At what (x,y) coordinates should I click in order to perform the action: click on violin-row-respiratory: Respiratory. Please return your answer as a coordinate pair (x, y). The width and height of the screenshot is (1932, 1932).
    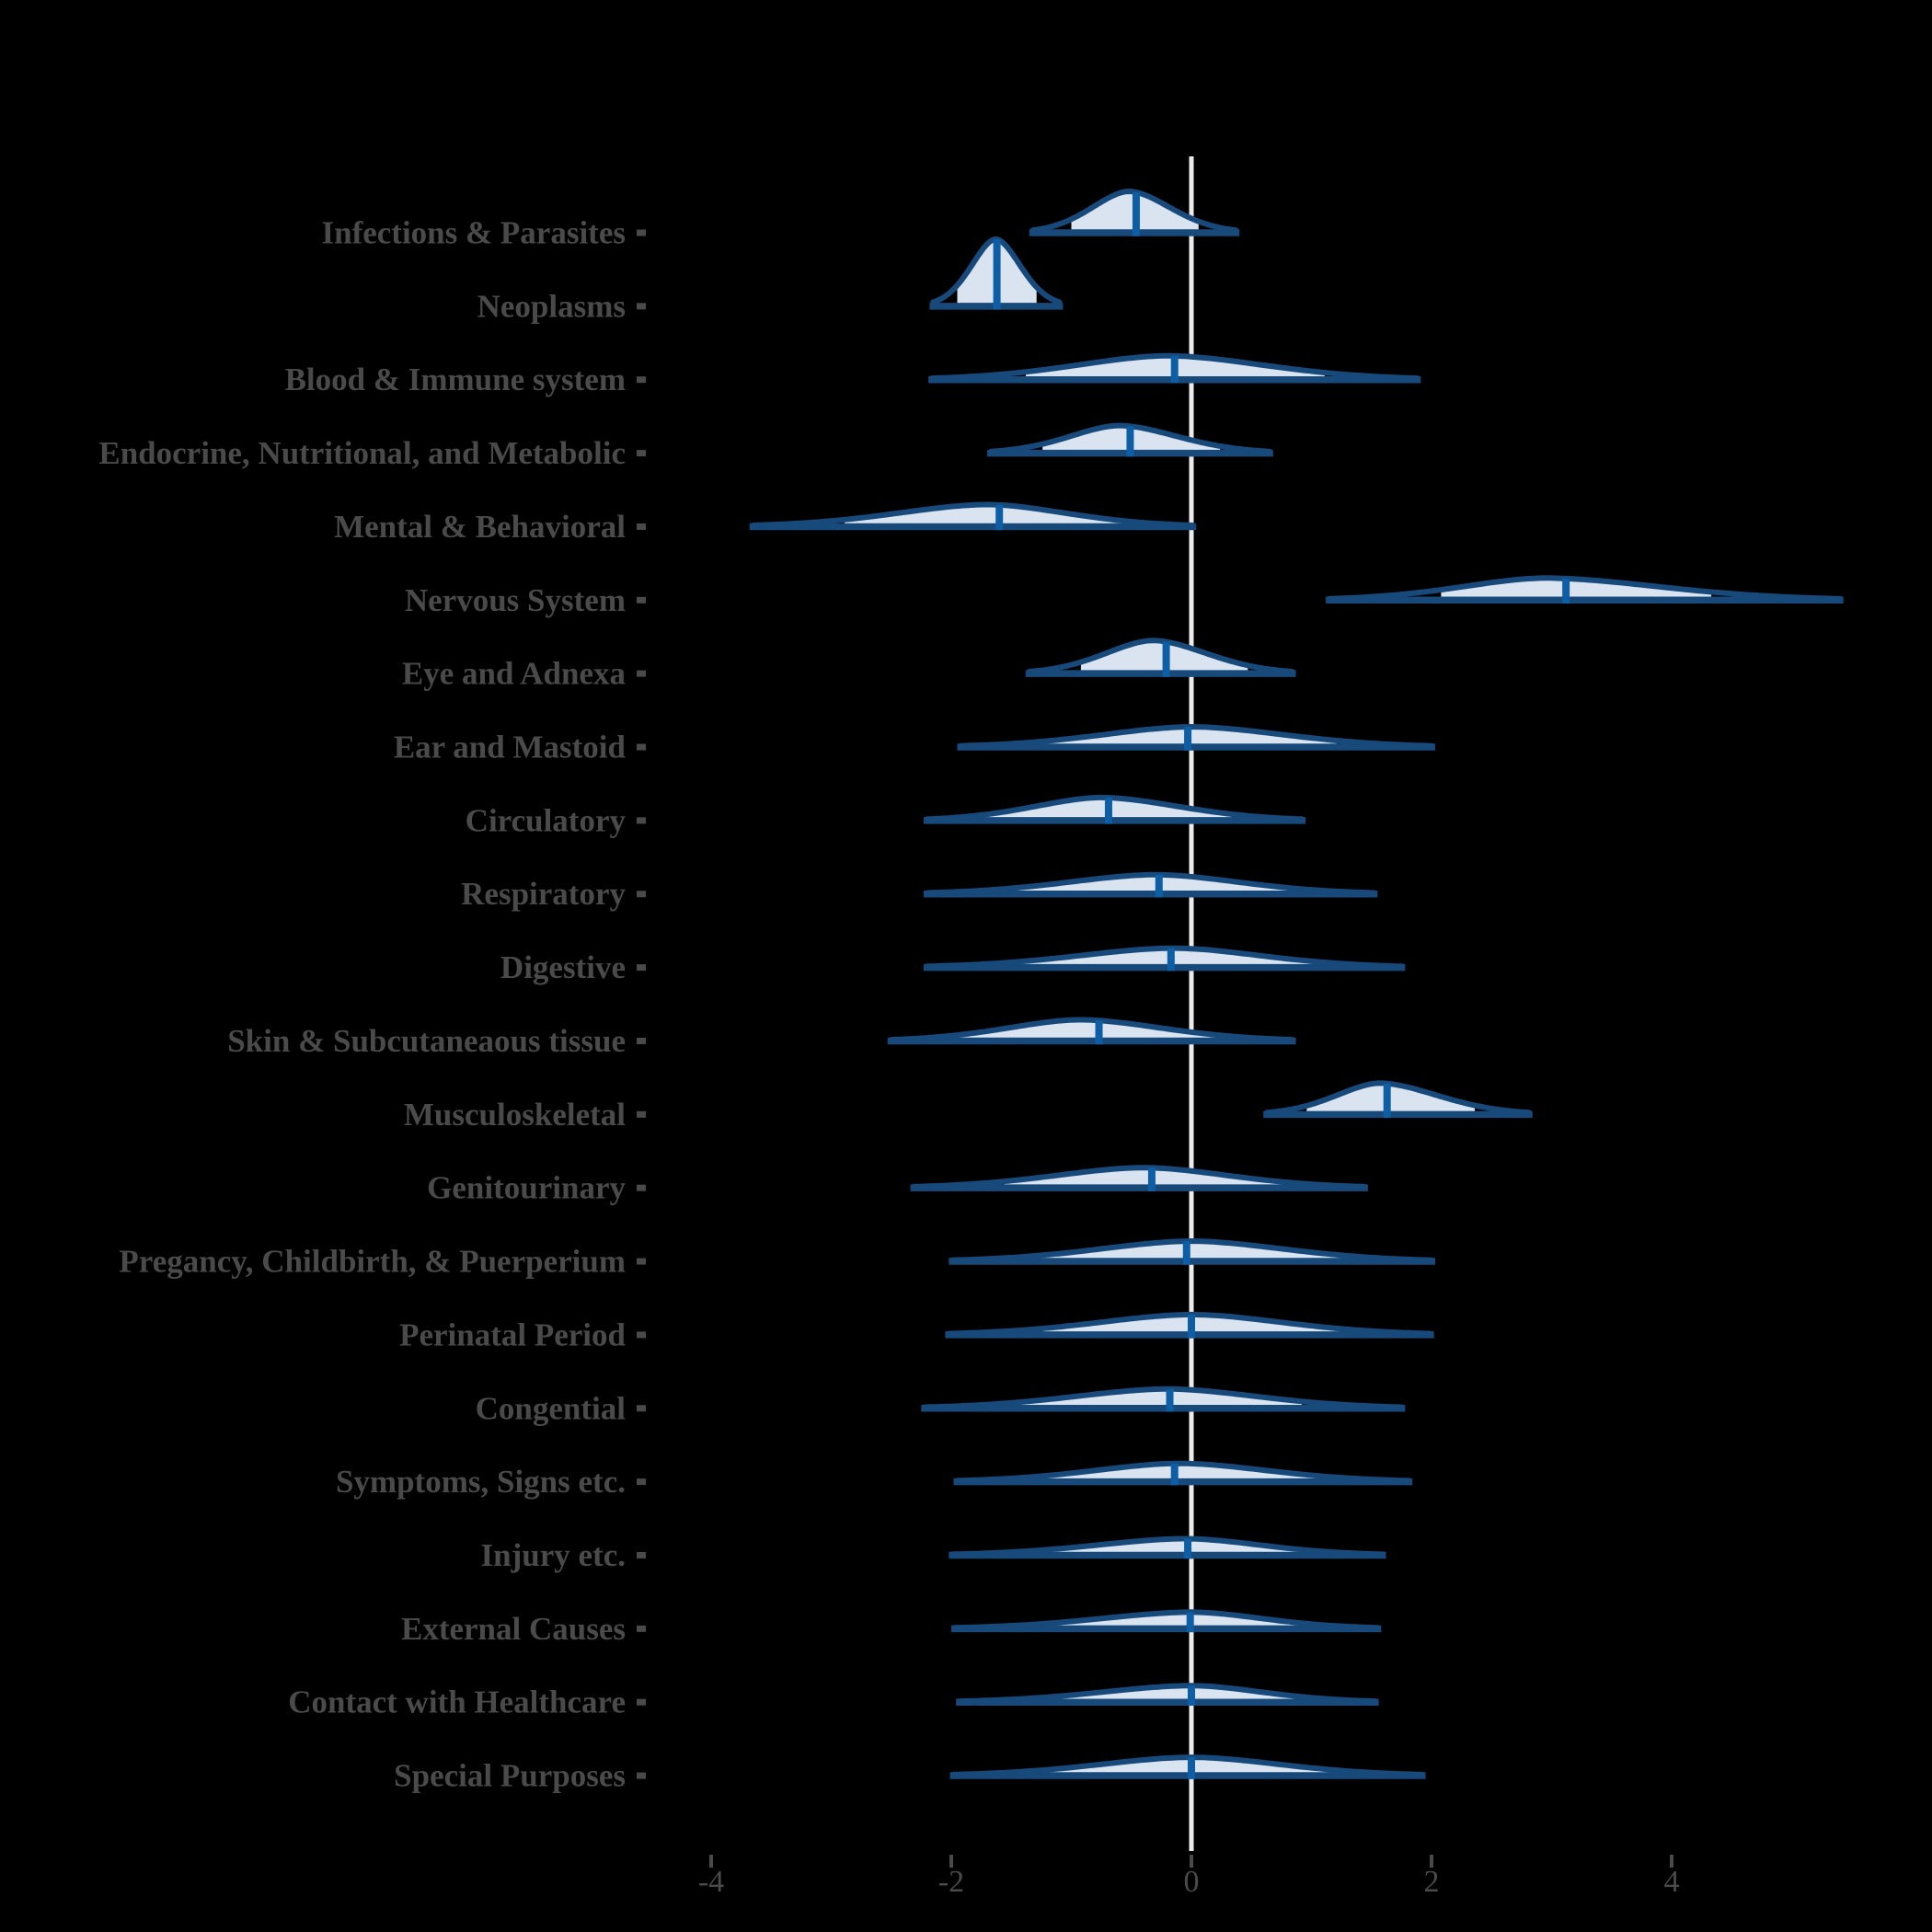
    Looking at the image, I should click on (919, 891).